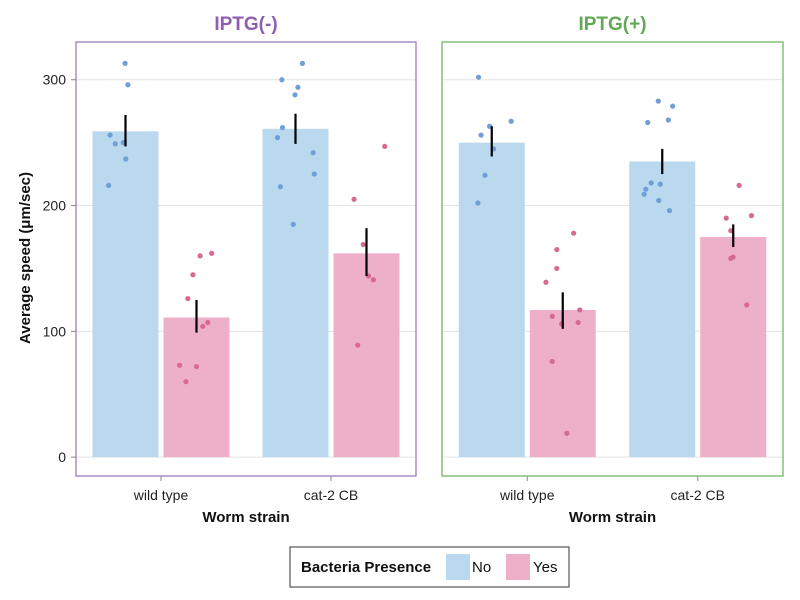 The width and height of the screenshot is (800, 600). I want to click on legend-label-no: No, so click(481, 567).